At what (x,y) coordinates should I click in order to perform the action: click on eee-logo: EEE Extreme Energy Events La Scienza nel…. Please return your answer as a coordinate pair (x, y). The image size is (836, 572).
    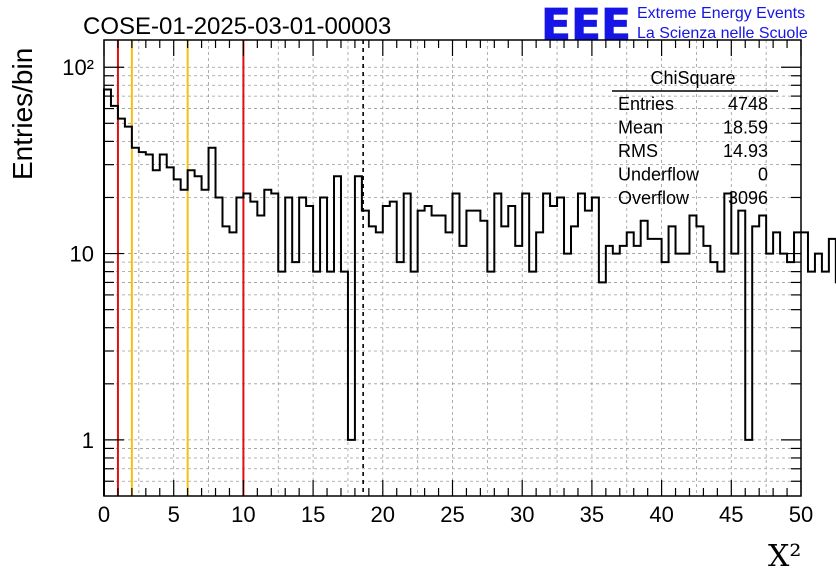
    Looking at the image, I should click on (674, 25).